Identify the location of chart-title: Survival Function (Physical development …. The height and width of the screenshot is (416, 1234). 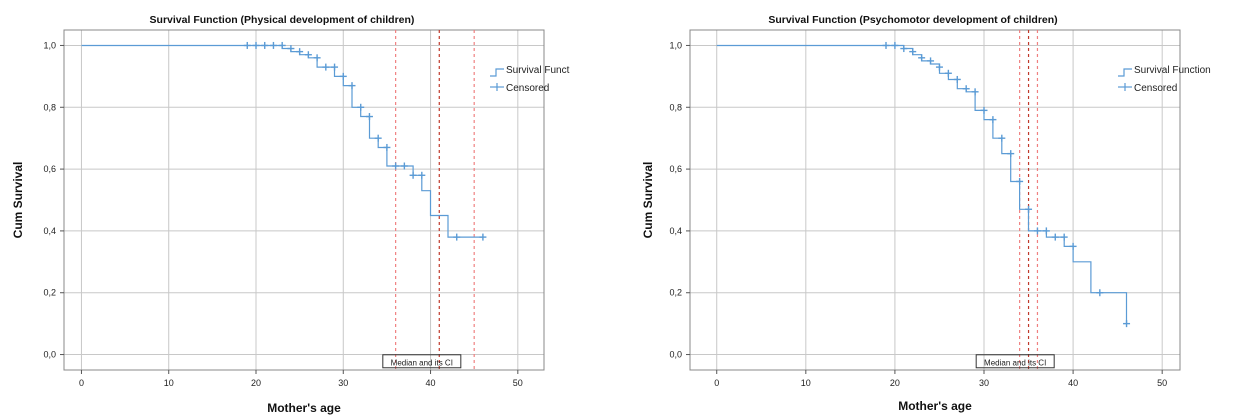
(282, 20).